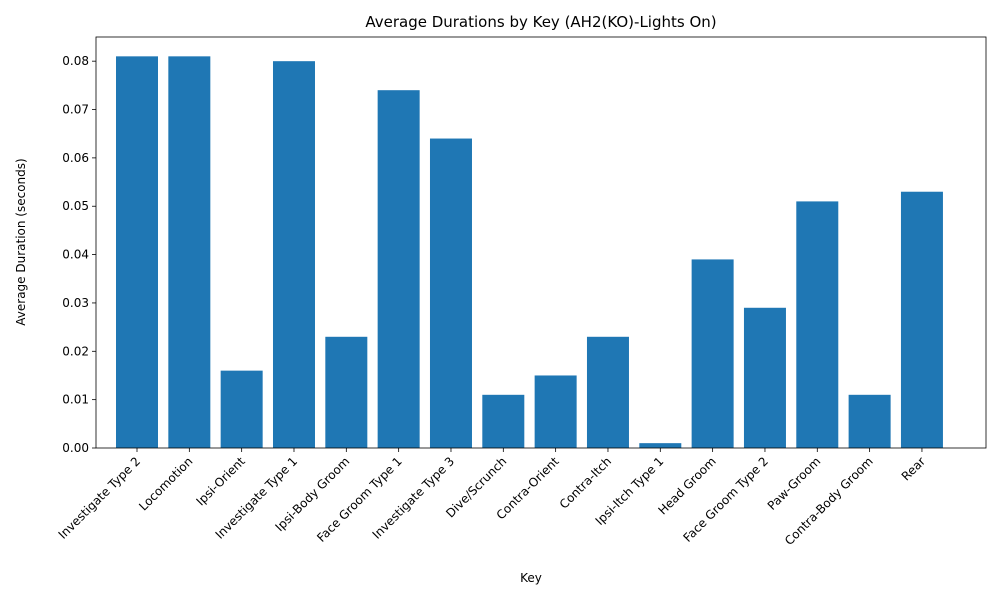 This screenshot has height=600, width=1000. I want to click on y-tick-label-1: 0.01, so click(75, 400).